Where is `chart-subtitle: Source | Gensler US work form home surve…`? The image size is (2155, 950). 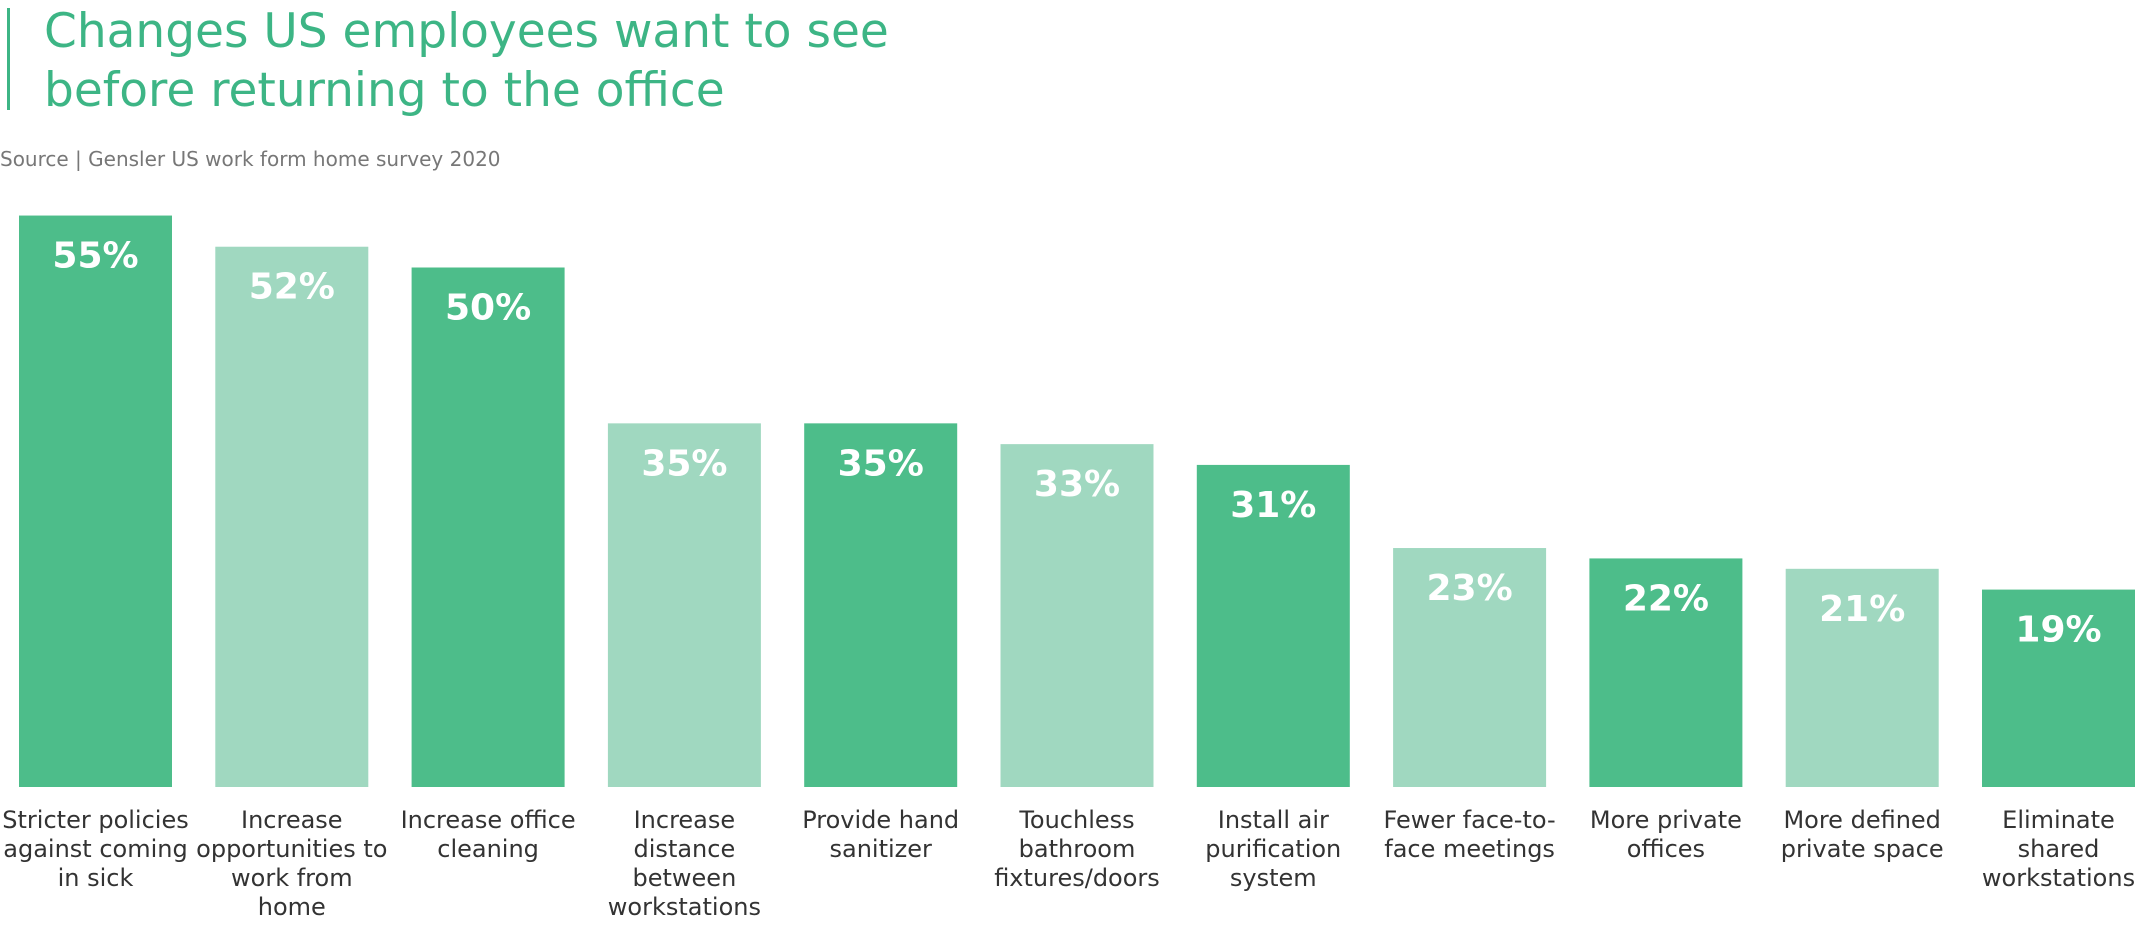 chart-subtitle: Source | Gensler US work form home surve… is located at coordinates (250, 159).